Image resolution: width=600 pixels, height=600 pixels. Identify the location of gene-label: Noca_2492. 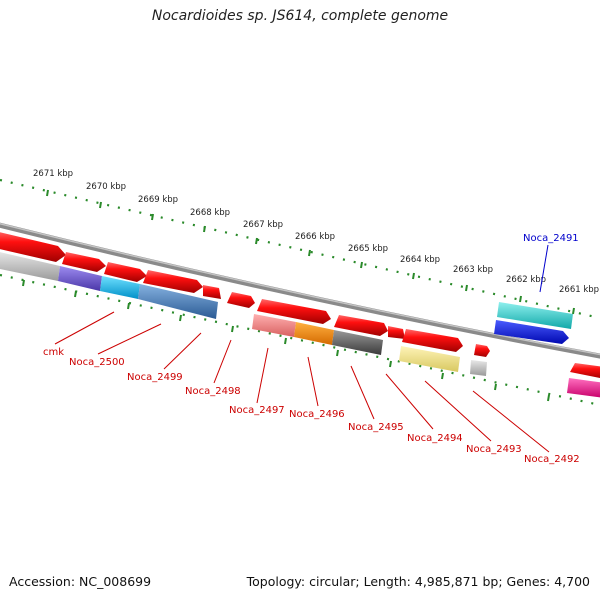
(552, 459).